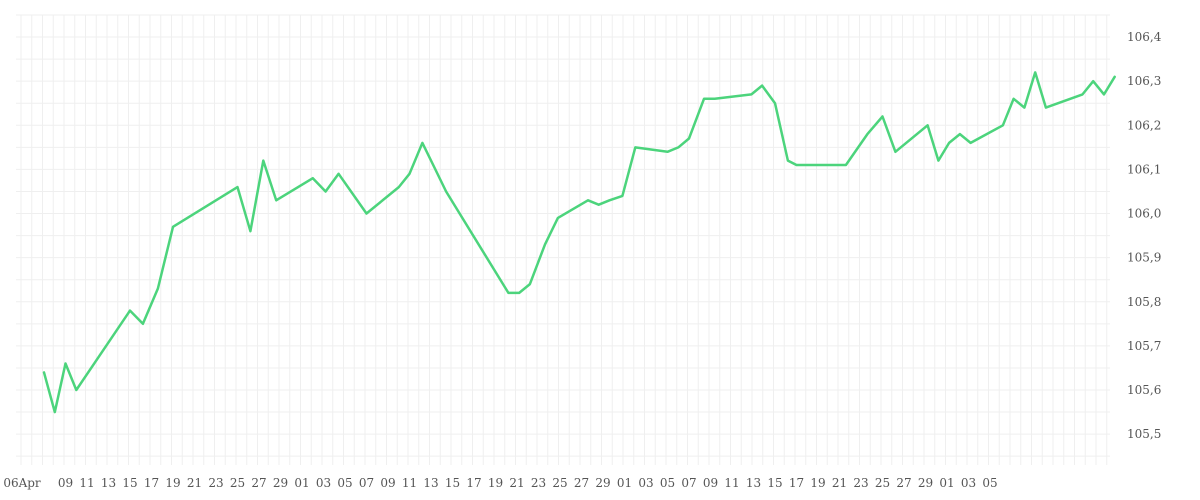 The height and width of the screenshot is (500, 1200). Describe the element at coordinates (1144, 258) in the screenshot. I see `y-tick-label: 105,9` at that location.